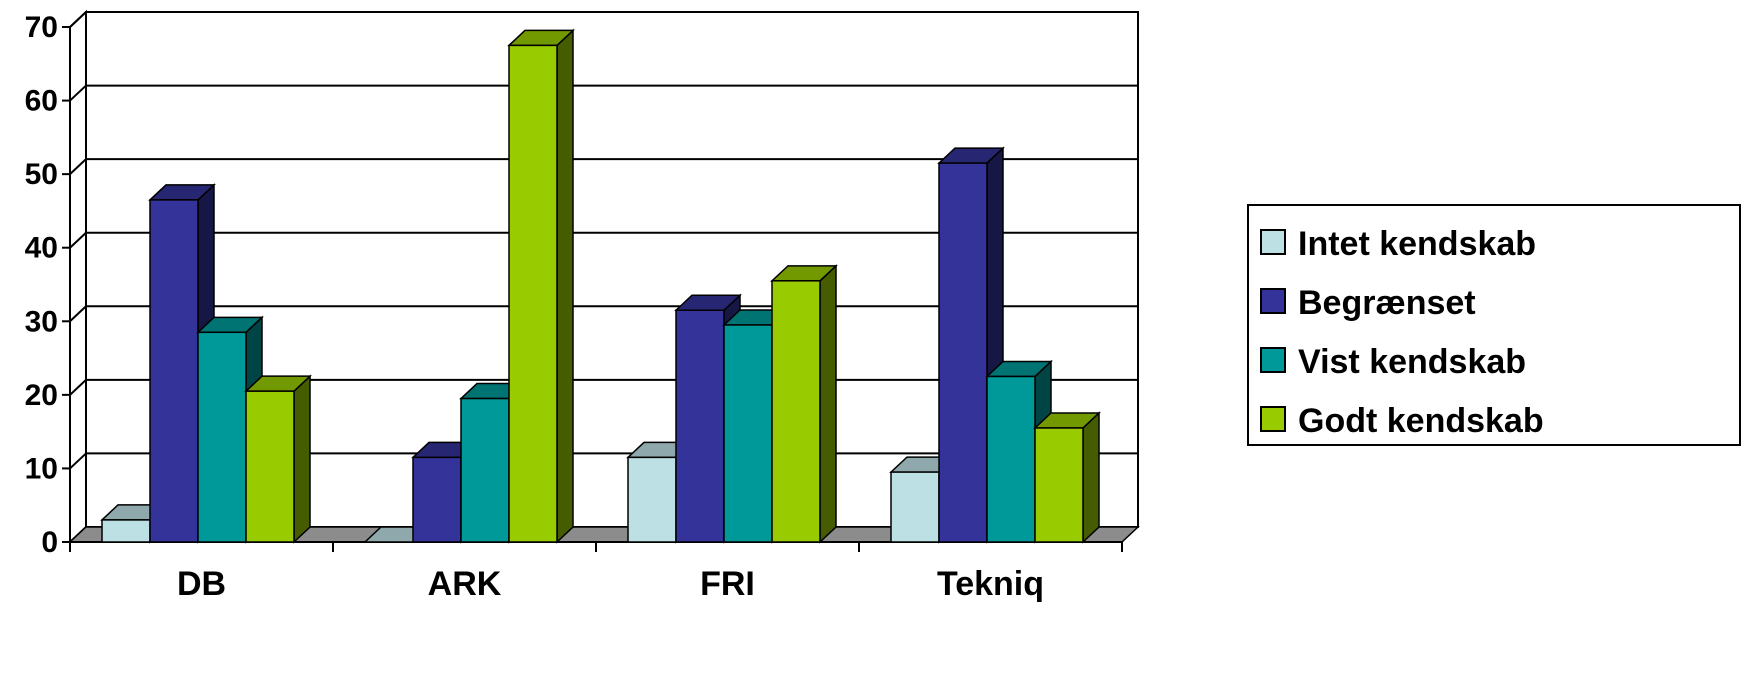  What do you see at coordinates (1417, 244) in the screenshot?
I see `legend-label: Intet kendskab` at bounding box center [1417, 244].